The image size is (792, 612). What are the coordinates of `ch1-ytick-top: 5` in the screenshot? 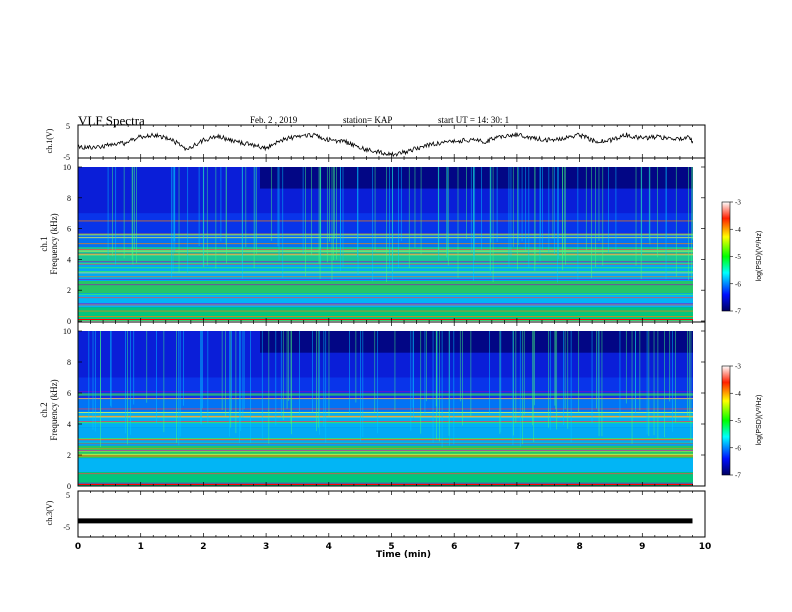 It's located at (68, 126).